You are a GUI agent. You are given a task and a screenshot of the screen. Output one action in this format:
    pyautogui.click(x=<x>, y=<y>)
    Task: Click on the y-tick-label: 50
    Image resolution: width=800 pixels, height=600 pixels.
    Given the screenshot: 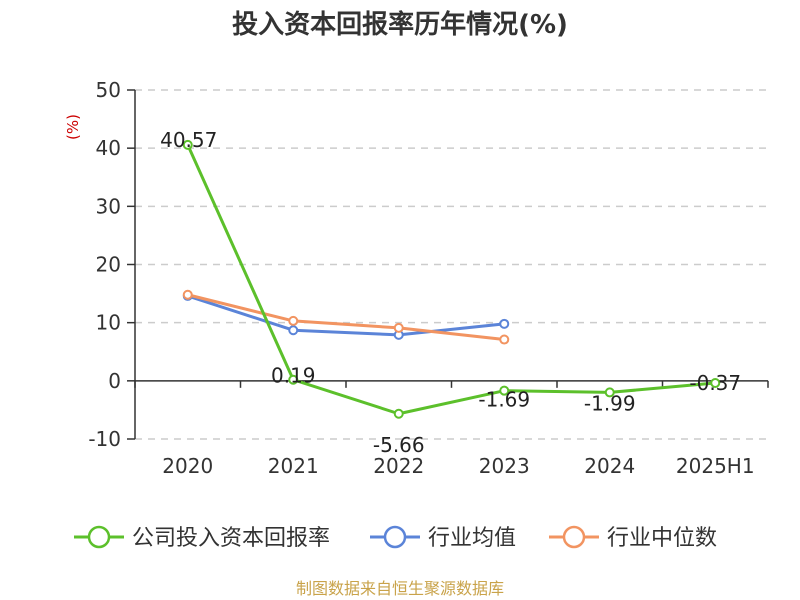 What is the action you would take?
    pyautogui.click(x=108, y=90)
    